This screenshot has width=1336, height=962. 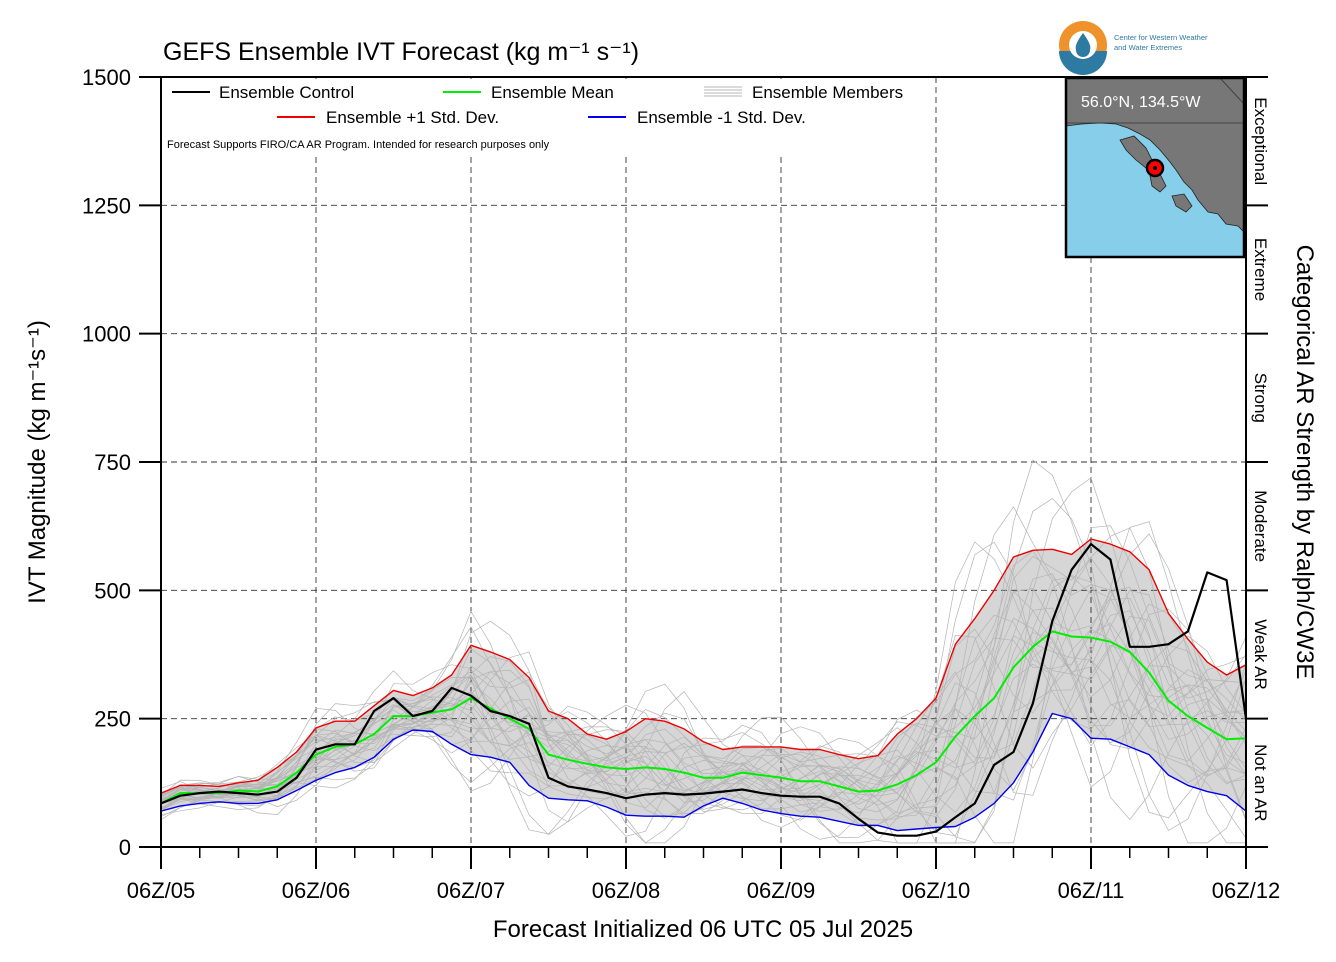 What do you see at coordinates (1260, 526) in the screenshot?
I see `category-label: Moderate` at bounding box center [1260, 526].